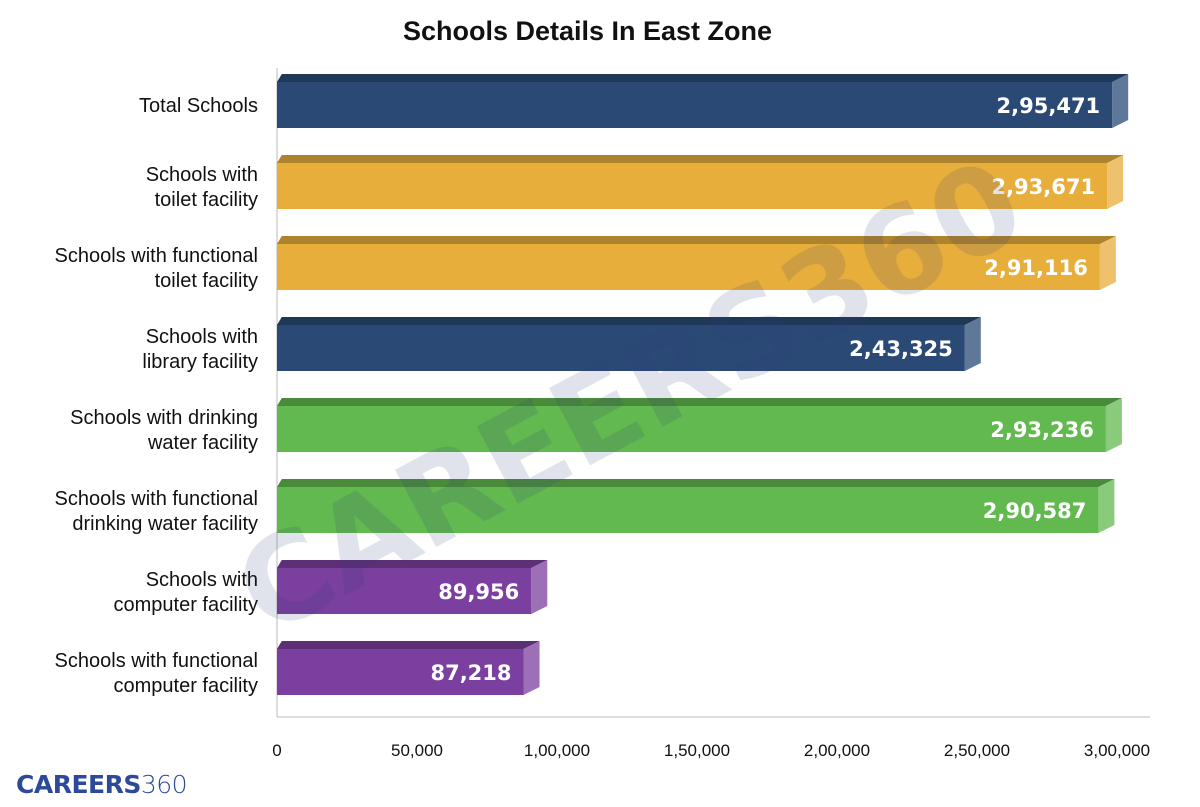 This screenshot has width=1200, height=807. What do you see at coordinates (1049, 106) in the screenshot?
I see `data-label: 2,95,471` at bounding box center [1049, 106].